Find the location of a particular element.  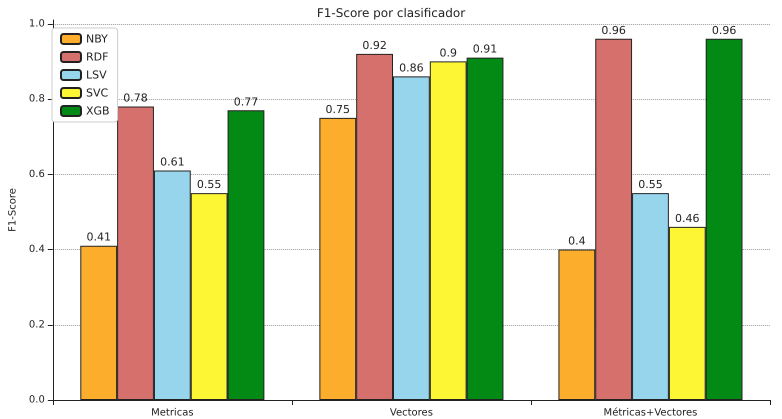

x-tick-label: Metricas is located at coordinates (172, 413).